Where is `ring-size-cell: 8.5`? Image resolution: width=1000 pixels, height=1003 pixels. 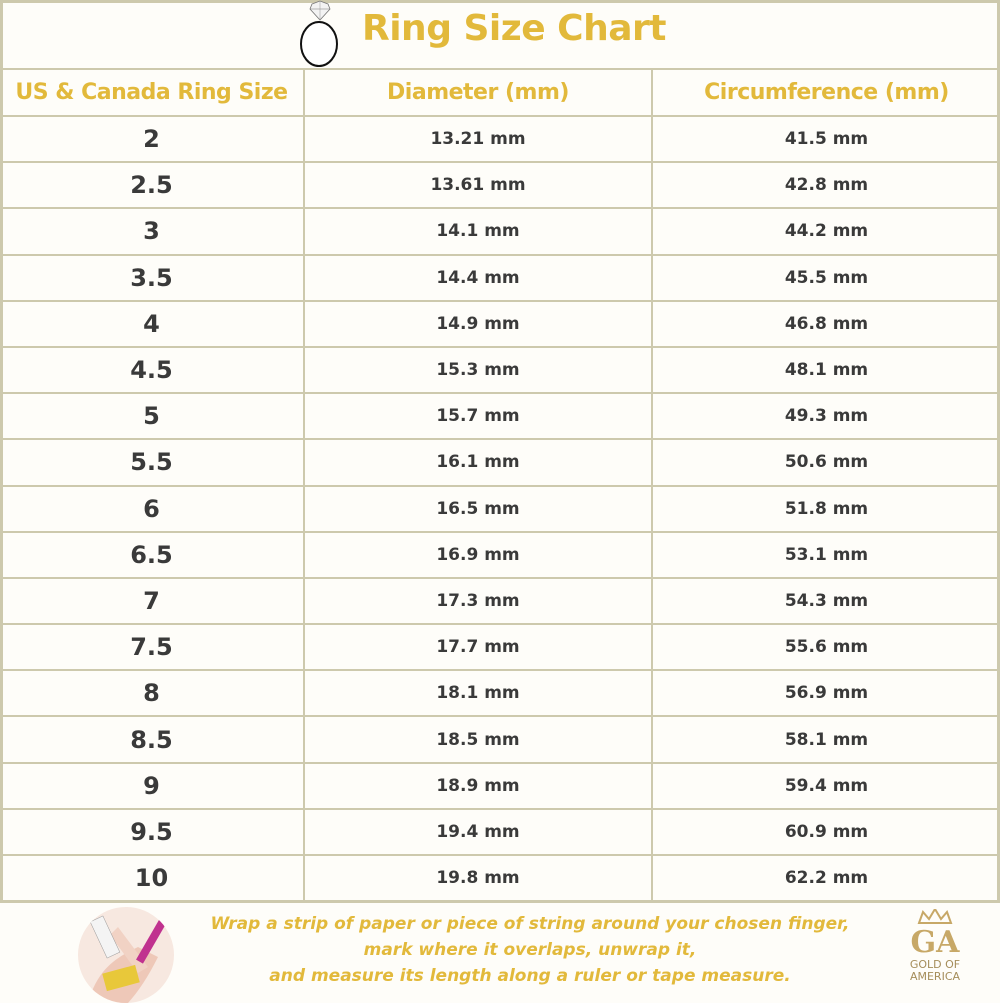 ring-size-cell: 8.5 is located at coordinates (152, 739).